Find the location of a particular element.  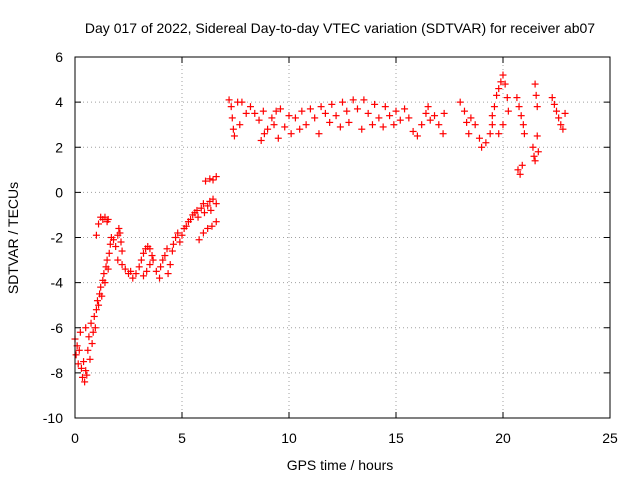

x-tick-label: 25 is located at coordinates (610, 438).